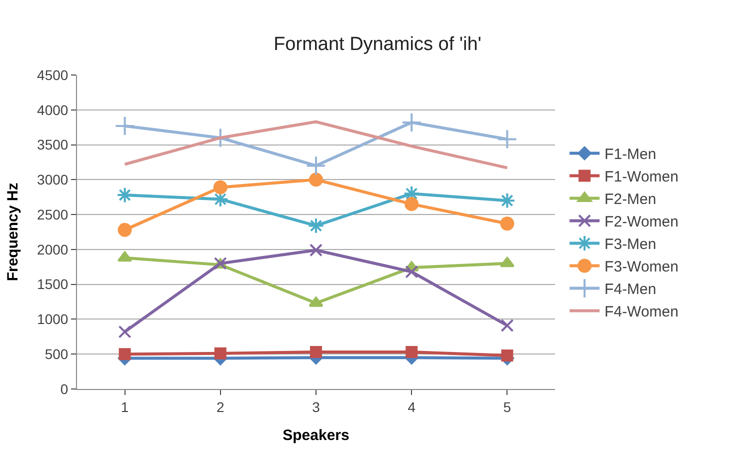  What do you see at coordinates (124, 406) in the screenshot?
I see `x-tick-label: 1` at bounding box center [124, 406].